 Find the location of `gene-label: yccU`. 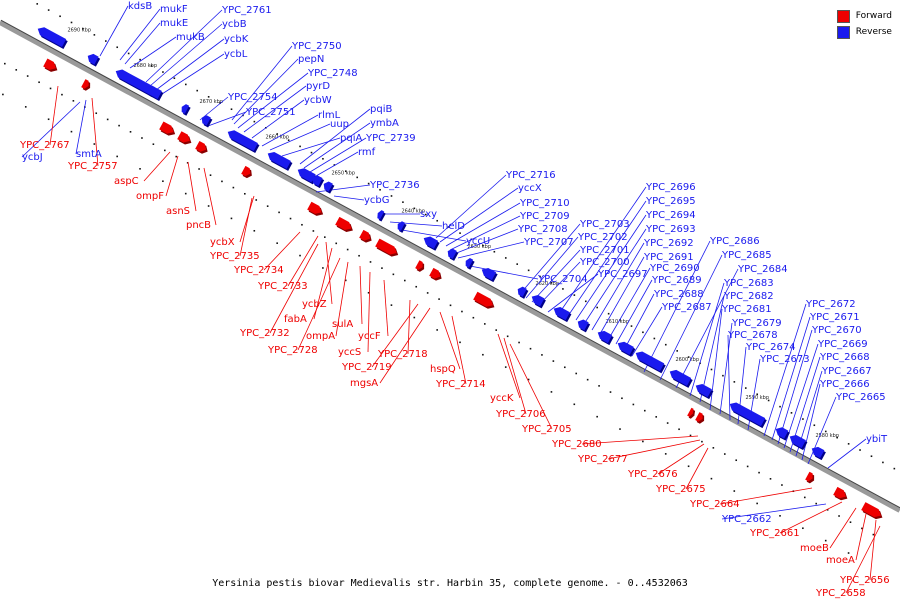

gene-label: yccU is located at coordinates (478, 241).